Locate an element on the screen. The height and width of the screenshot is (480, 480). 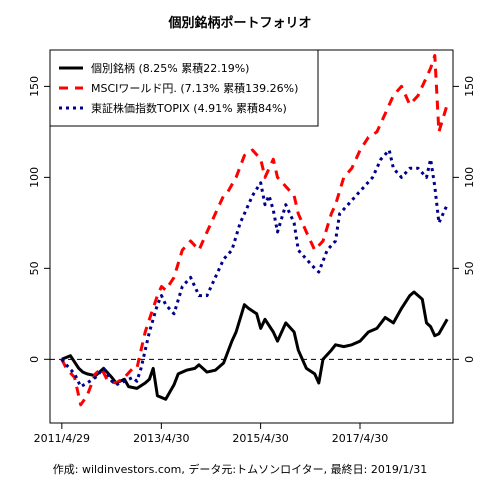
y-tick-label-left: 150 is located at coordinates (34, 86).